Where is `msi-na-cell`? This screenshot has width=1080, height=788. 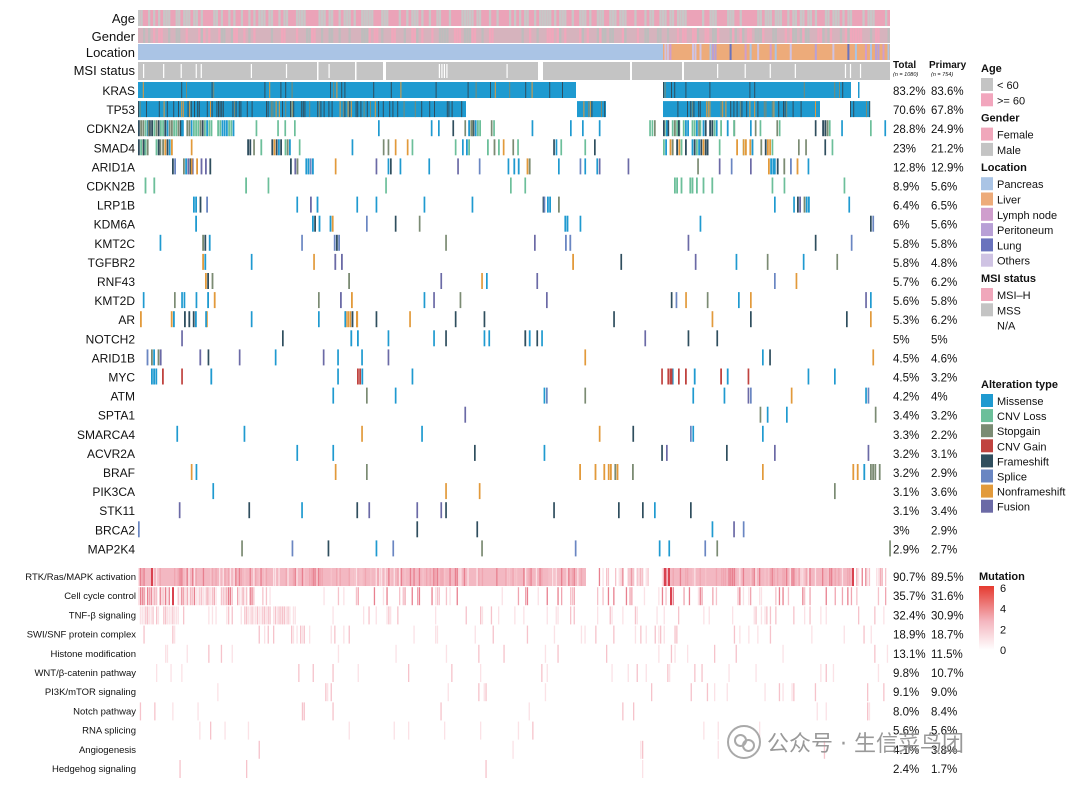
msi-na-cell is located at coordinates (286, 71).